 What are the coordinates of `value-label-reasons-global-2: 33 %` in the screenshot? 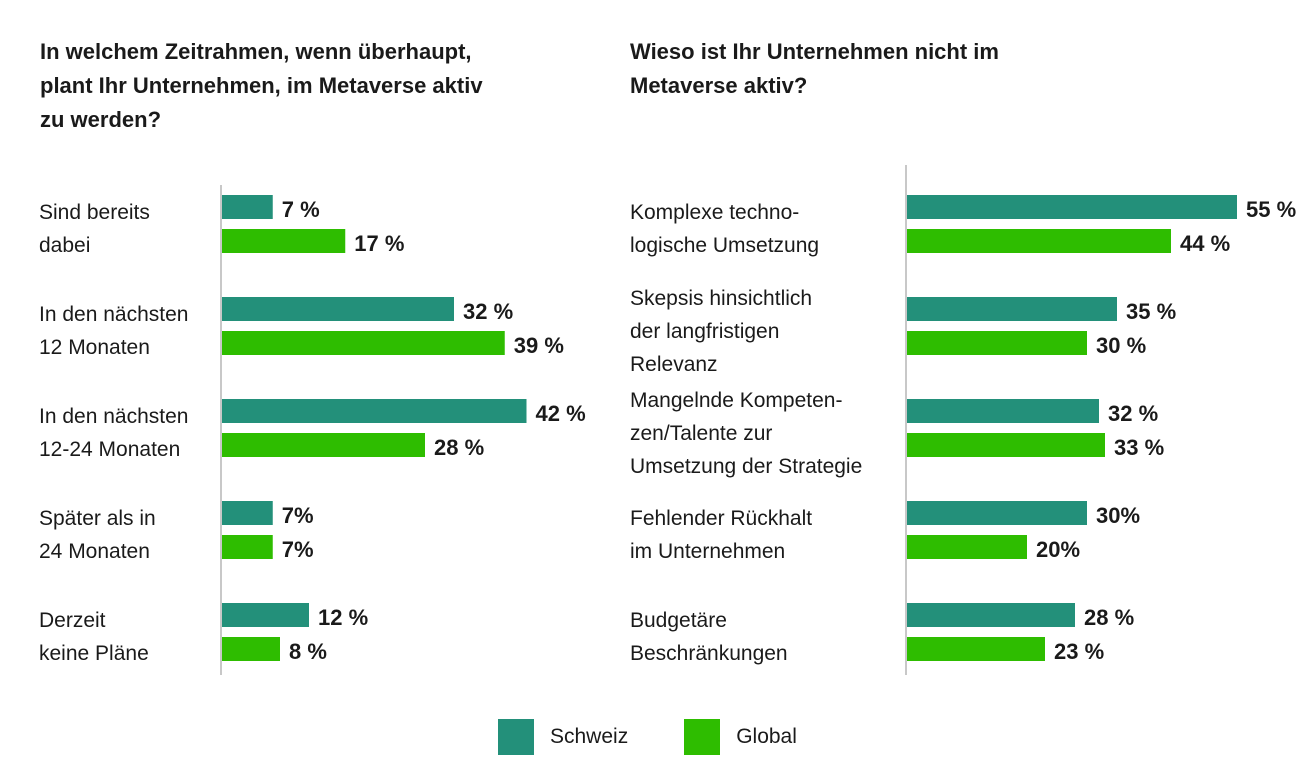 It's located at (1139, 447).